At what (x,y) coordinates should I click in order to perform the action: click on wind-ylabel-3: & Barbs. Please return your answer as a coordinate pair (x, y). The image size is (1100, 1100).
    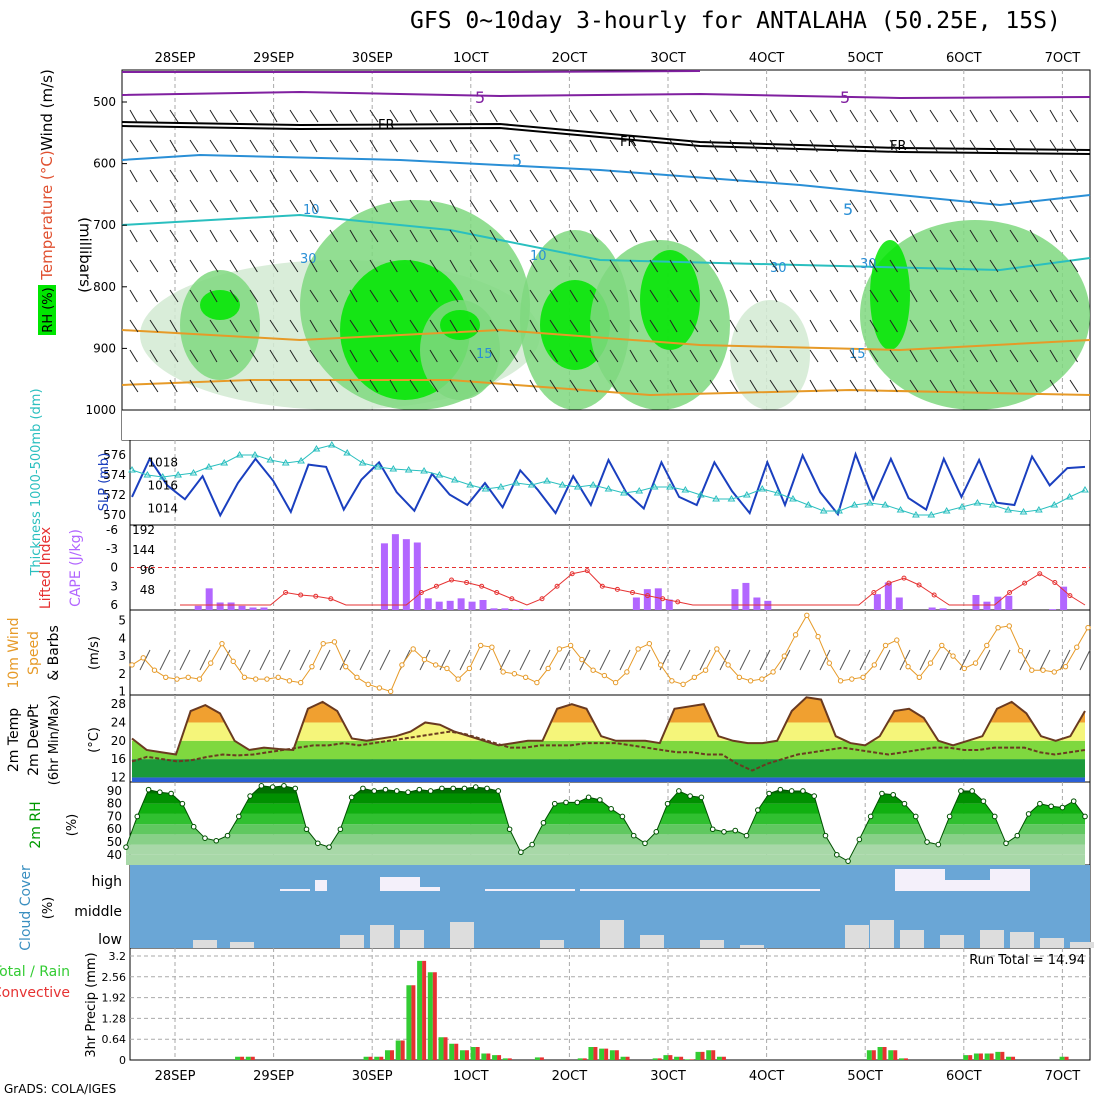
    Looking at the image, I should click on (54, 653).